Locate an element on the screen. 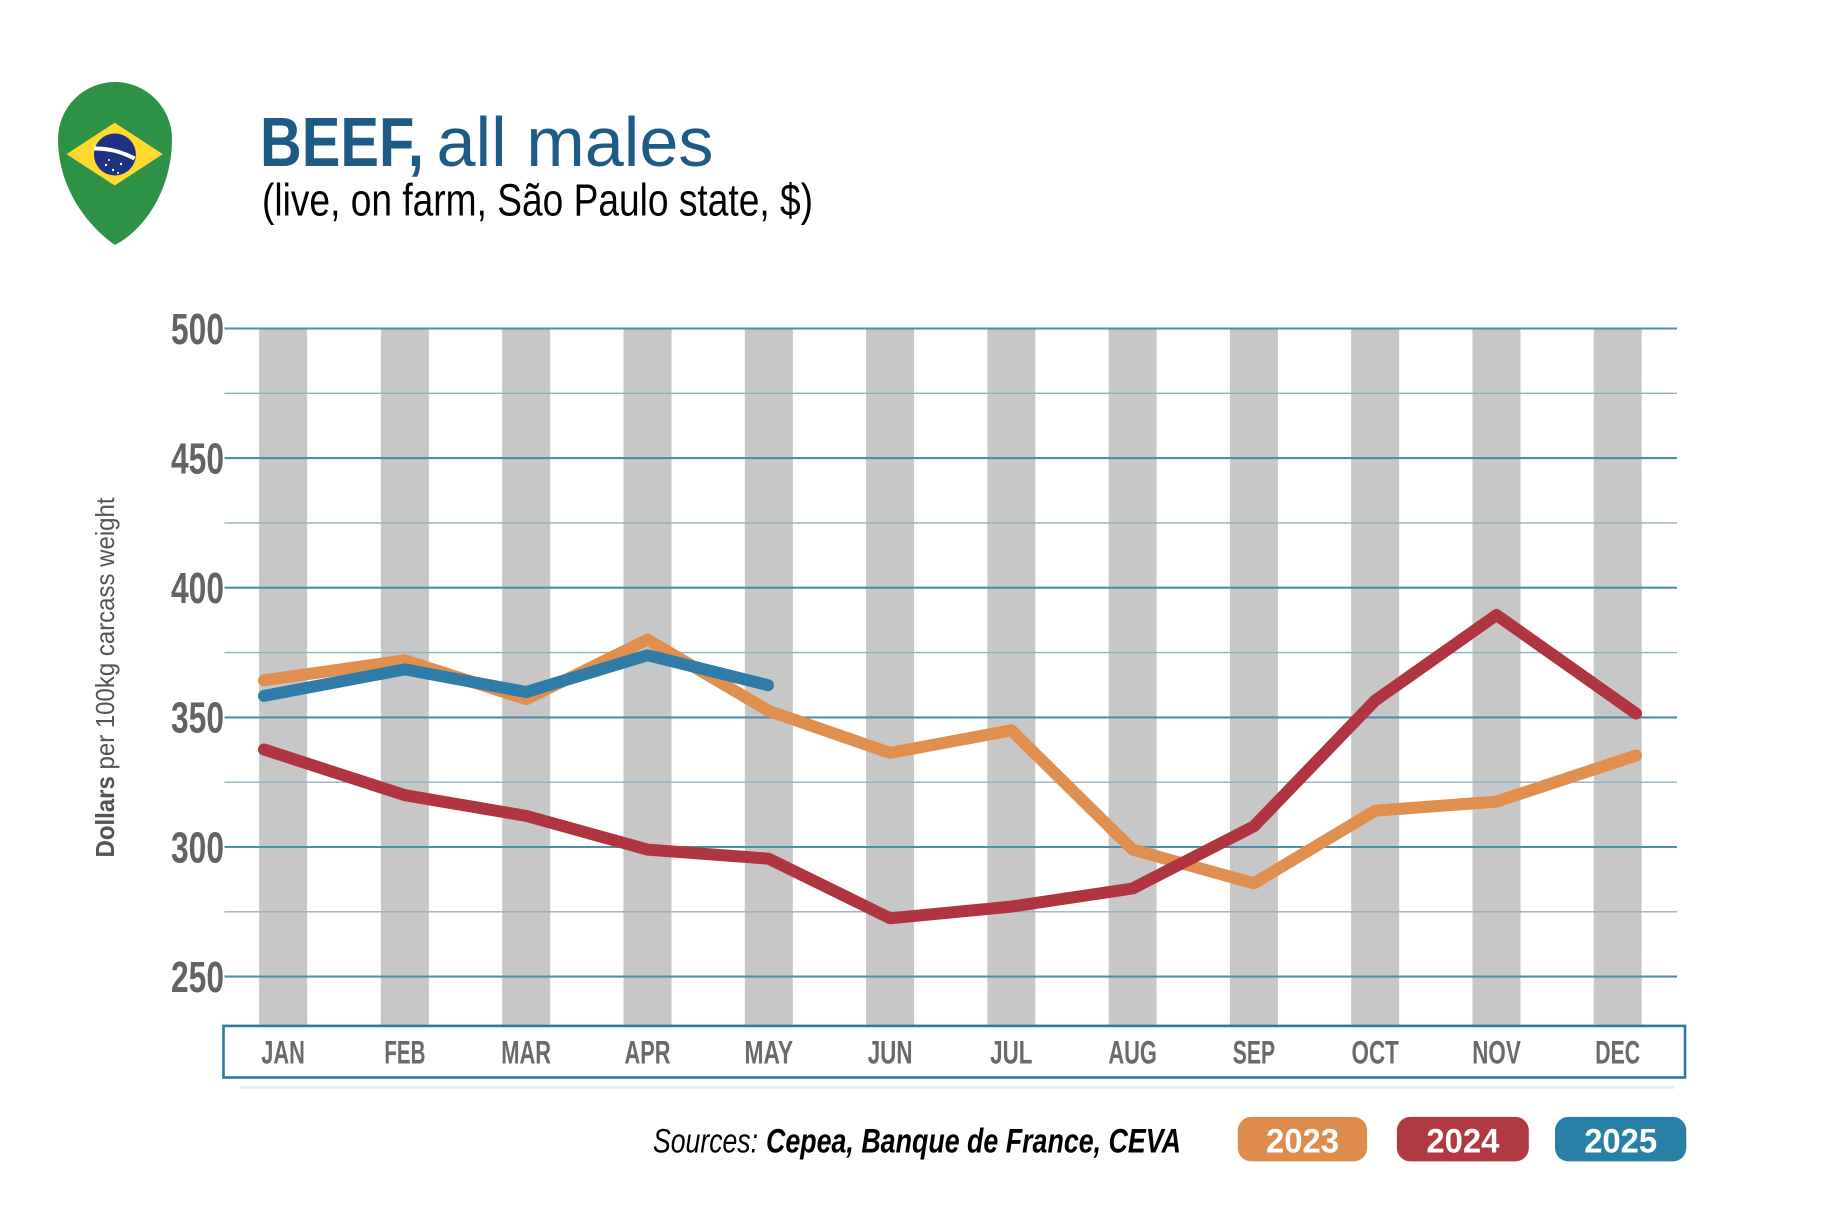 This screenshot has width=1838, height=1227. svg-text: 250 is located at coordinates (197, 977).